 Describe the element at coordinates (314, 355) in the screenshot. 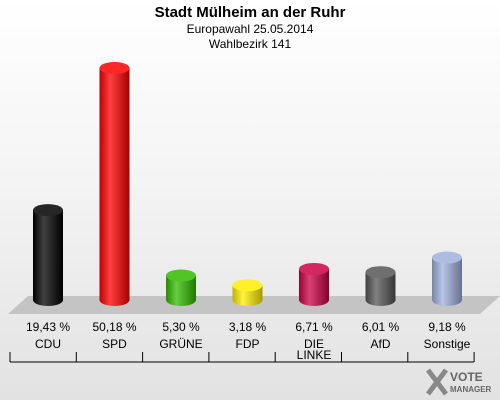

I see `category-label-die-linke-2: LINKE` at that location.